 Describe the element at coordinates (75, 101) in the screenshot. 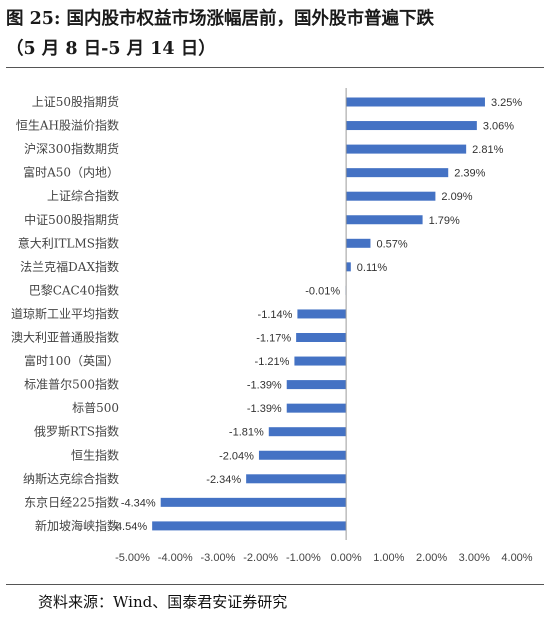

I see `category-label-0: 上证50股指期货` at that location.